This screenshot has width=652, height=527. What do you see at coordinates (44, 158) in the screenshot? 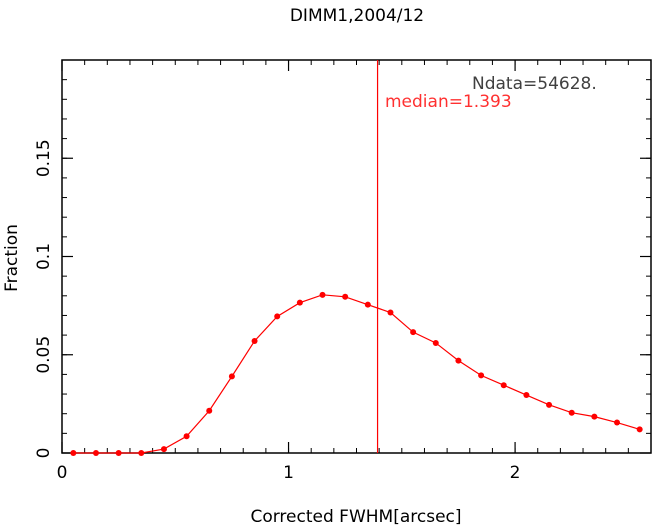
I see `y-tick-label: 0.15` at bounding box center [44, 158].